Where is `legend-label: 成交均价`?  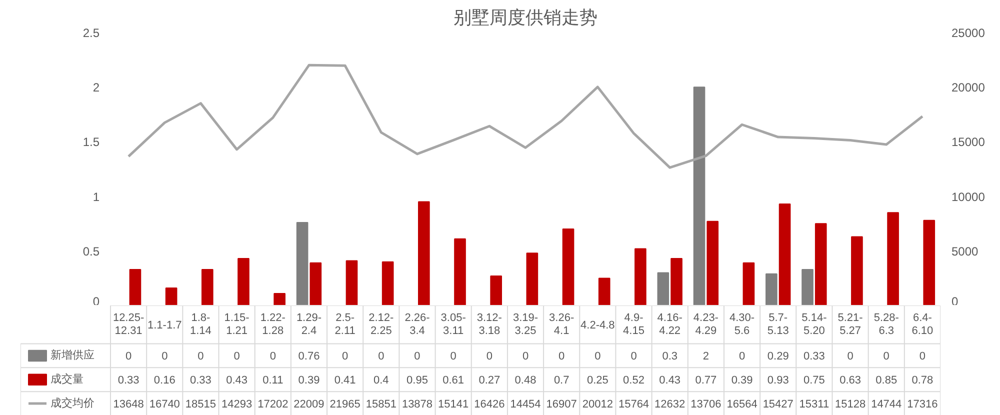 legend-label: 成交均价 is located at coordinates (72, 403).